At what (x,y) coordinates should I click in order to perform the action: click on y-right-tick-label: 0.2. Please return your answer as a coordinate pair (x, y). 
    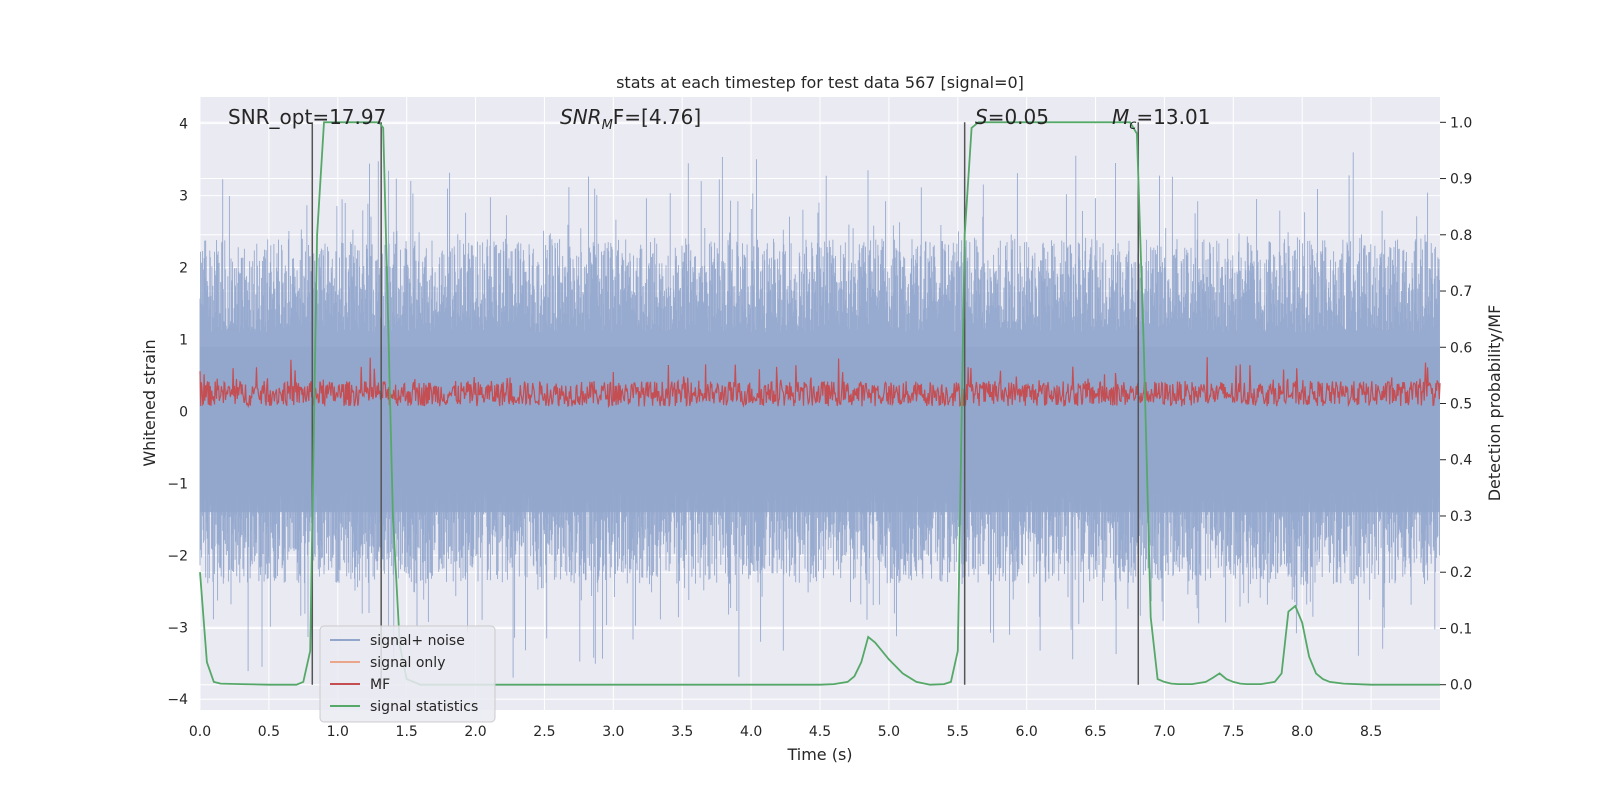
    Looking at the image, I should click on (1461, 573).